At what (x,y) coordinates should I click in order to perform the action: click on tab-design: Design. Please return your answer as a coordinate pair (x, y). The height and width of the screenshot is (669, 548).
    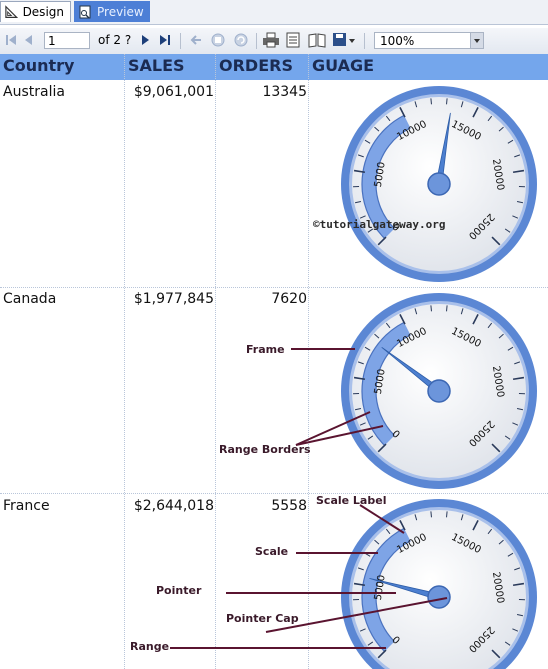
    Looking at the image, I should click on (35, 11).